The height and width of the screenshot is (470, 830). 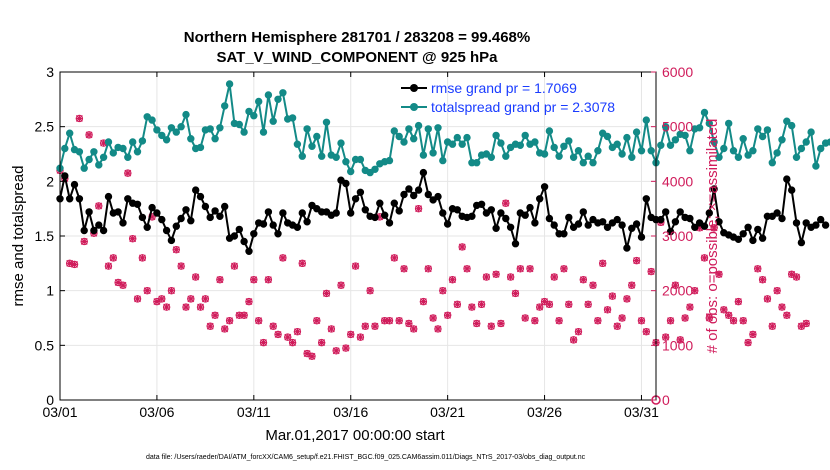 What do you see at coordinates (504, 88) in the screenshot?
I see `legend-label-rmse: rmse grand pr = 1.7069` at bounding box center [504, 88].